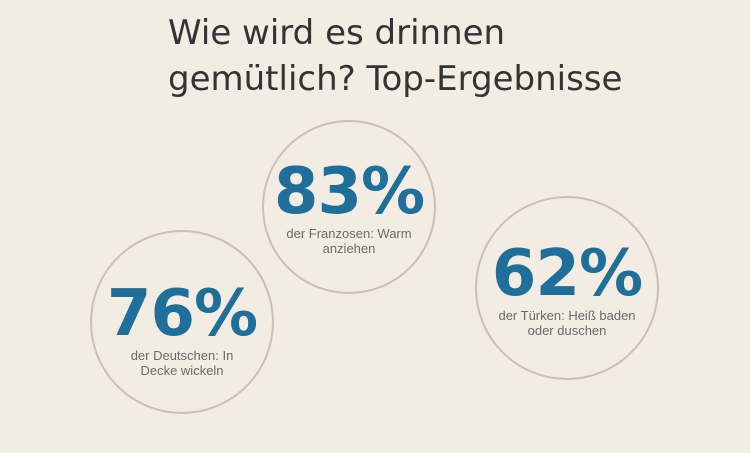 The image size is (750, 453). Describe the element at coordinates (567, 315) in the screenshot. I see `stat-description-line-1: der Türken: Heiß baden` at that location.